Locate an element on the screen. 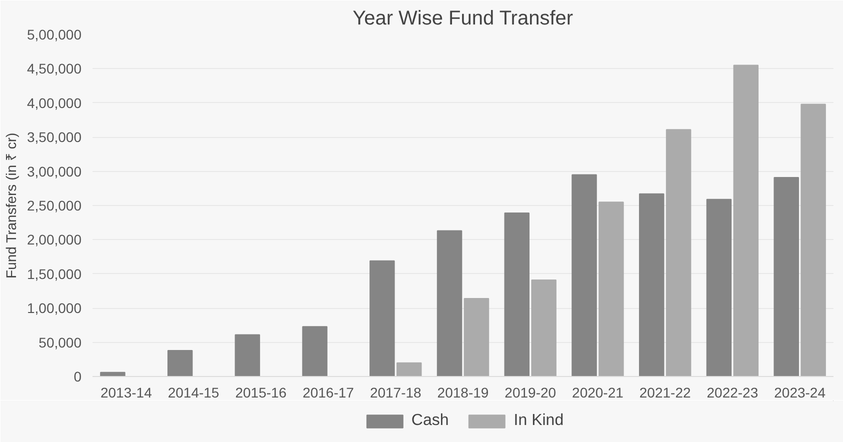 Image resolution: width=843 pixels, height=442 pixels. y-tick-label: 50,000 is located at coordinates (60, 342).